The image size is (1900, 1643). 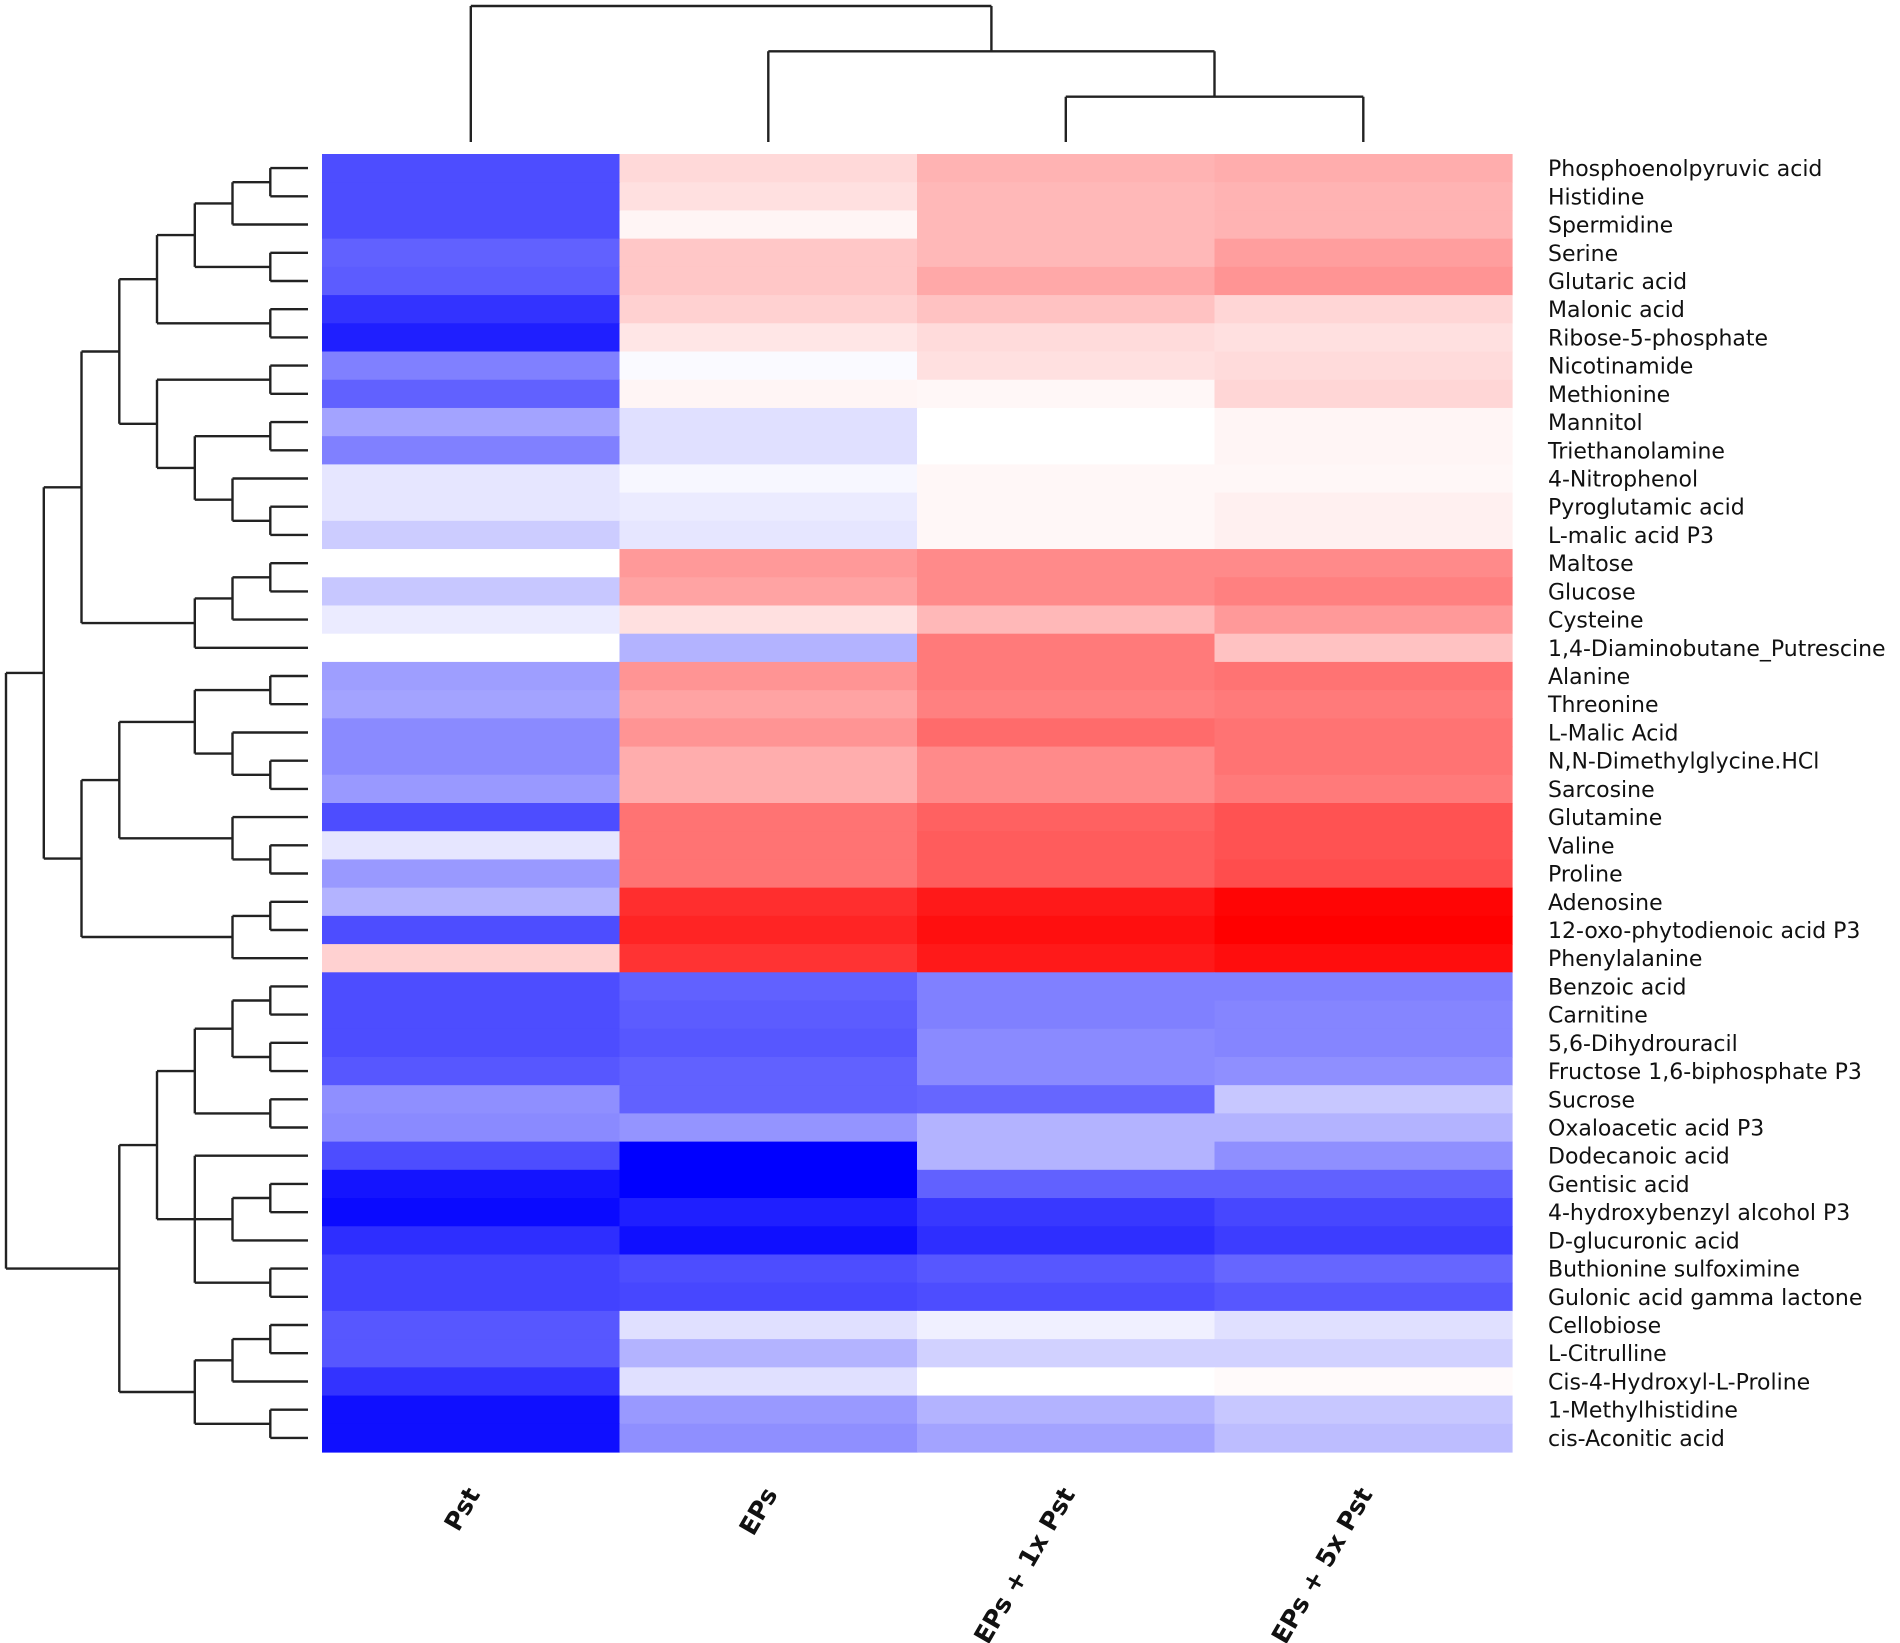 I want to click on heatmap-cell-proline-eps-1x-pst, so click(x=1066, y=874).